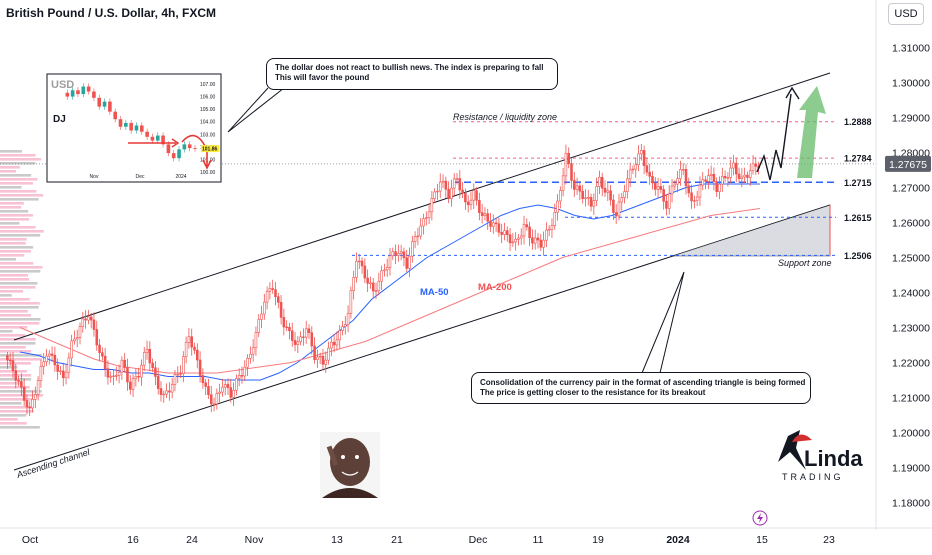 The image size is (932, 555). I want to click on inset-y-tick: 105.00, so click(208, 110).